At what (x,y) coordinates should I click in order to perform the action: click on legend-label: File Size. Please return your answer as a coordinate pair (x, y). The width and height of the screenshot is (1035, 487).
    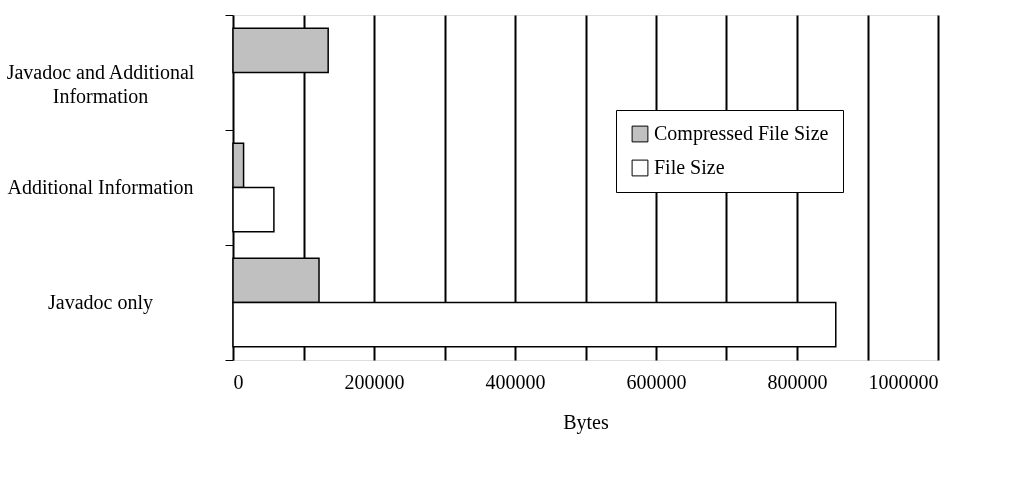
    Looking at the image, I should click on (689, 167).